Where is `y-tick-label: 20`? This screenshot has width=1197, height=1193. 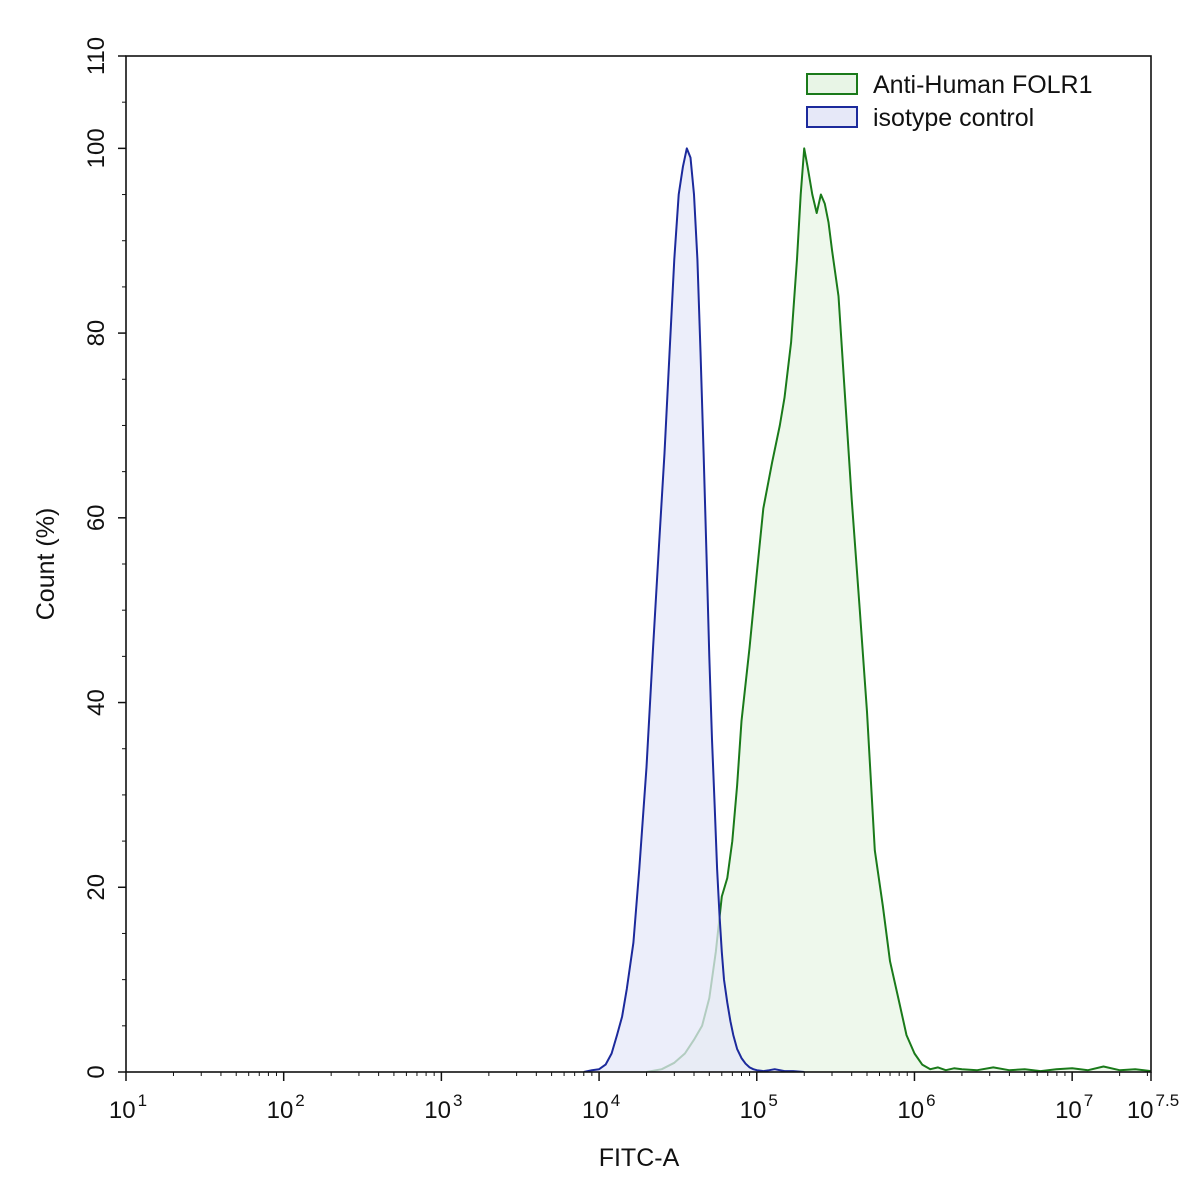
y-tick-label: 20 is located at coordinates (96, 887).